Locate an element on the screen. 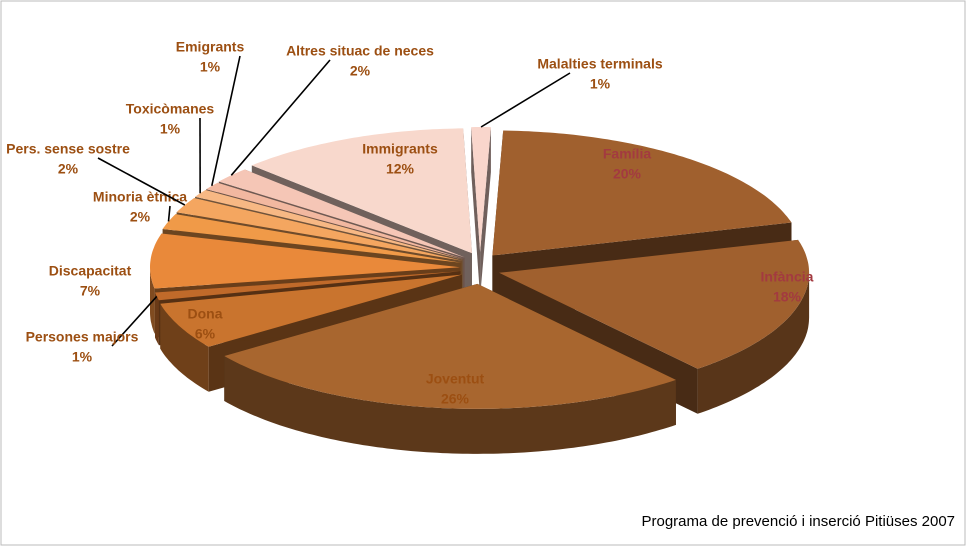 The width and height of the screenshot is (966, 546). slice-label: Immigrants is located at coordinates (400, 149).